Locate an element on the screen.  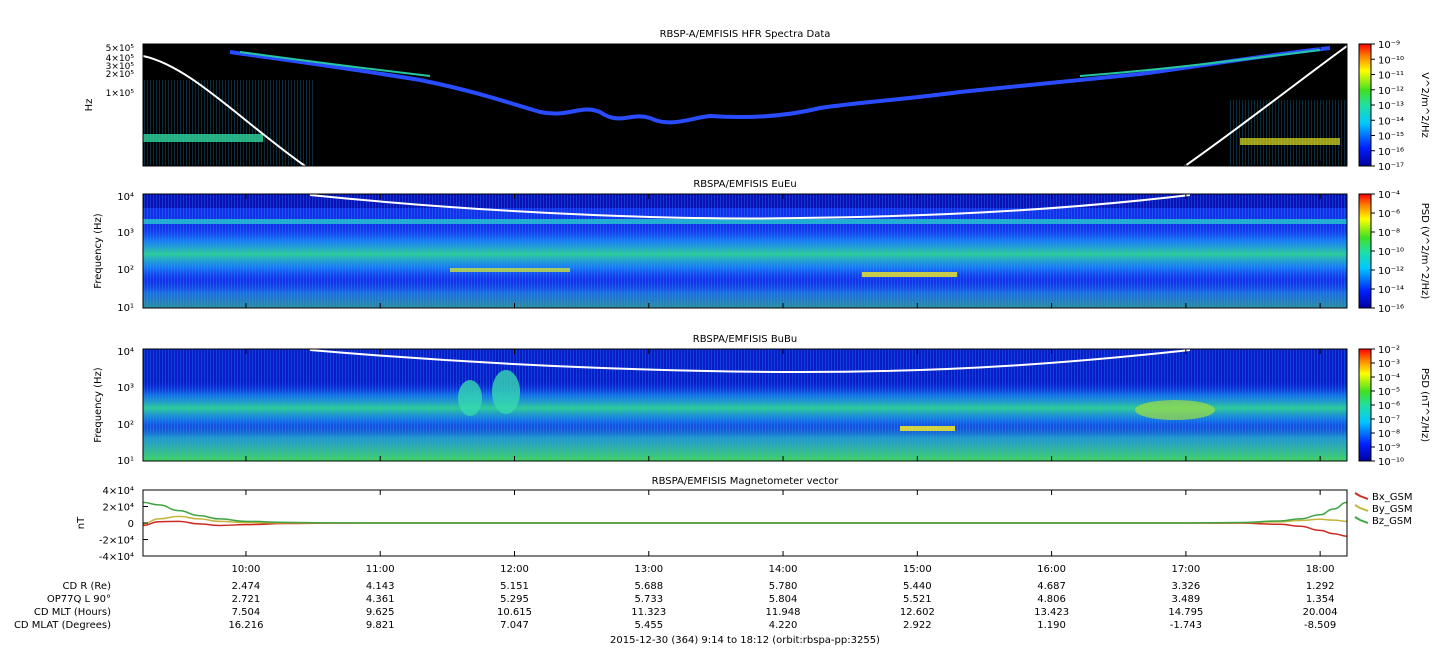
ephemeris-value: 5.733 is located at coordinates (648, 599).